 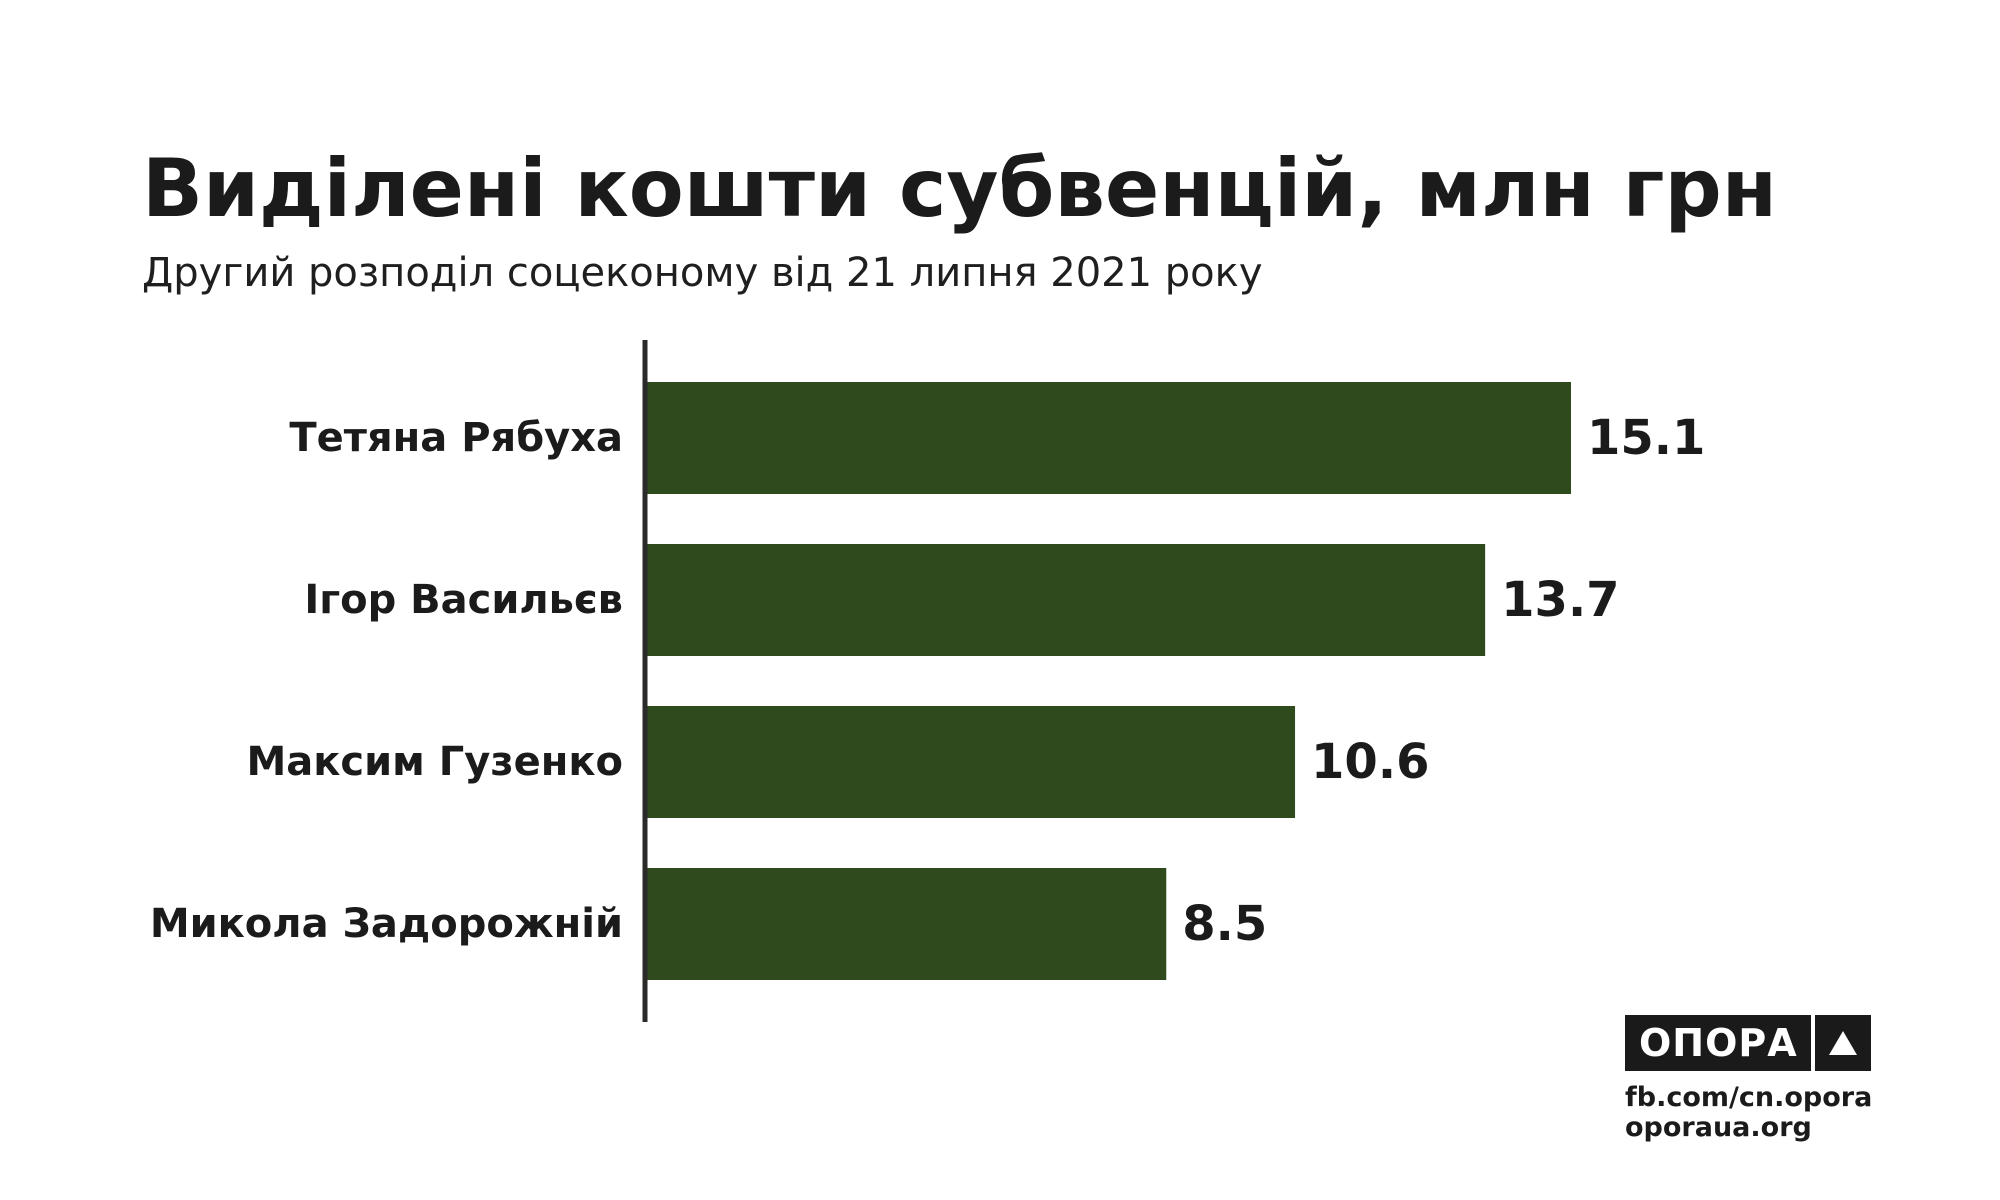 I want to click on category-label: Микола Задорожній, so click(x=386, y=924).